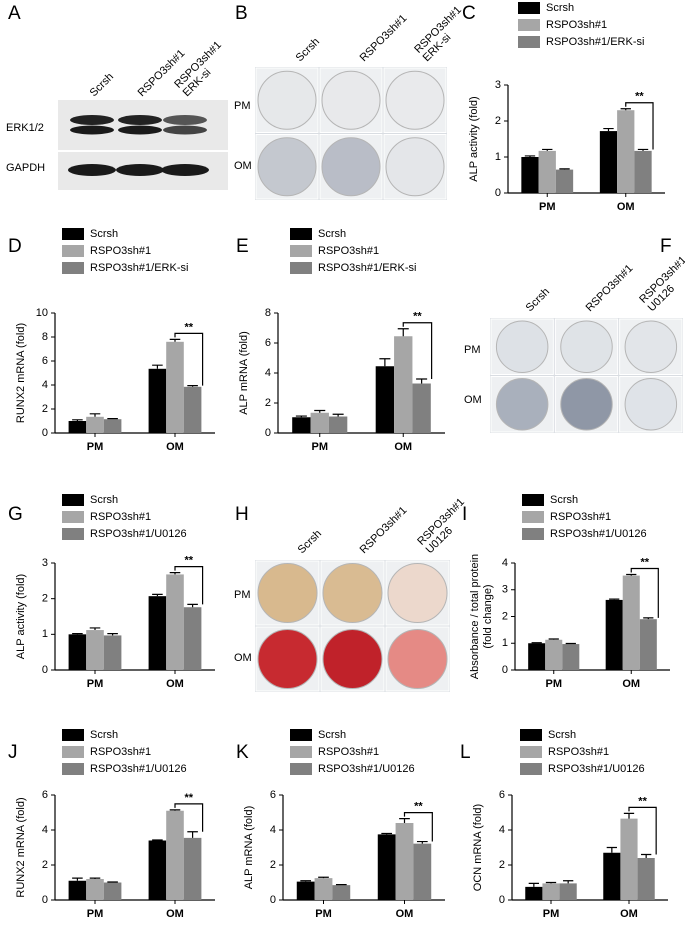  I want to click on panel-letter: I, so click(464, 514).